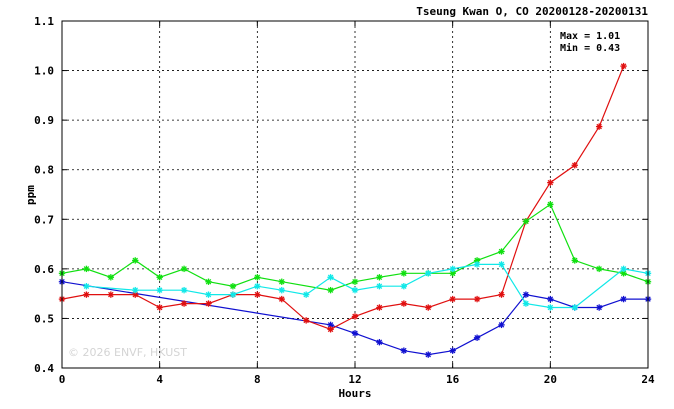  I want to click on y-tick-label: 0.9, so click(44, 120).